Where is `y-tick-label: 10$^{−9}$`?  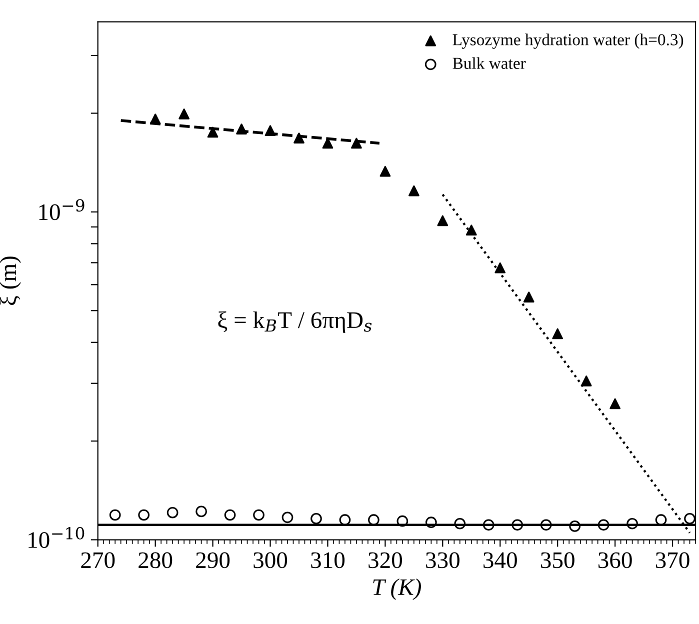 y-tick-label: 10$^{−9}$ is located at coordinates (61, 209).